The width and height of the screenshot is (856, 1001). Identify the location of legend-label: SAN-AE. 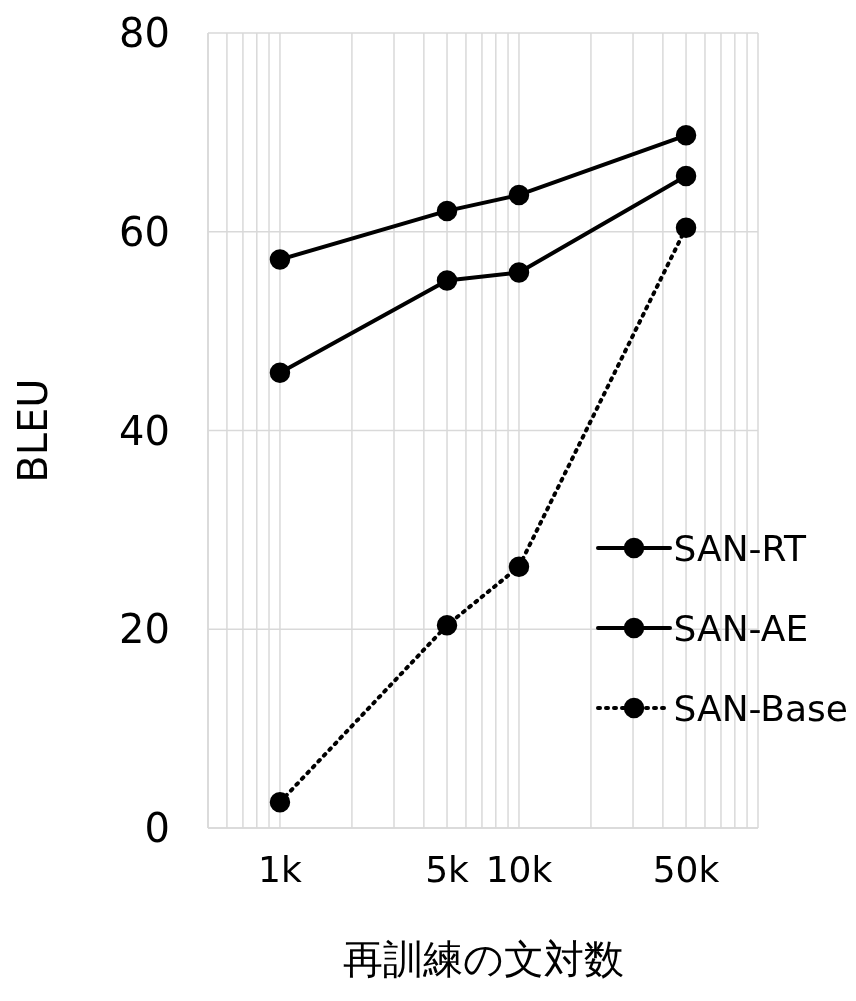
(741, 628).